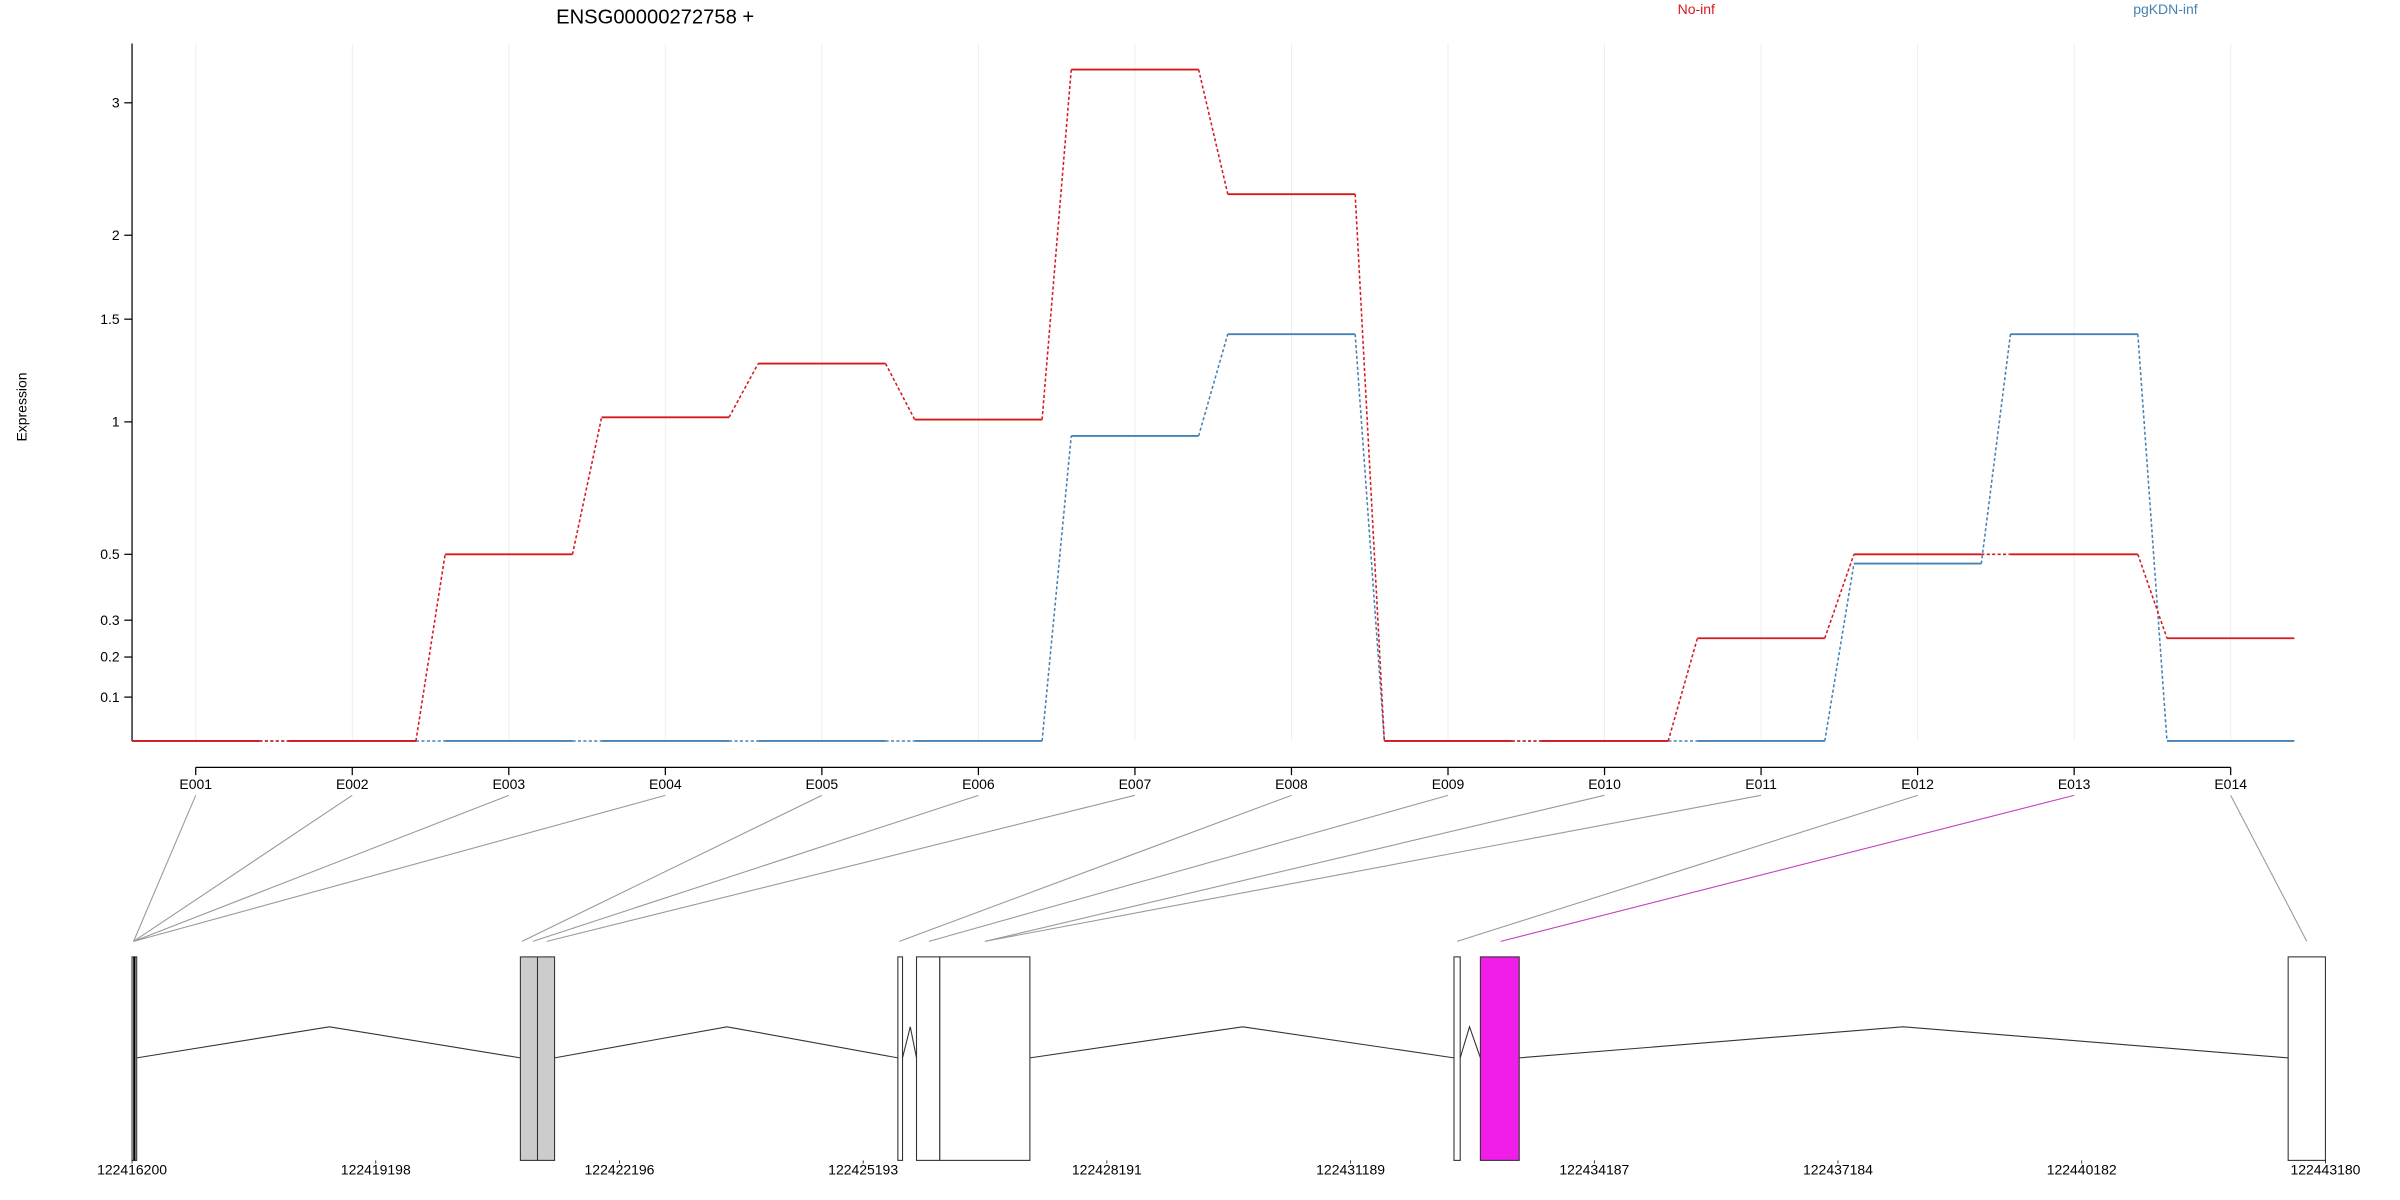 The width and height of the screenshot is (2400, 1200). What do you see at coordinates (2325, 1169) in the screenshot?
I see `genomic-tick-label: 122443180` at bounding box center [2325, 1169].